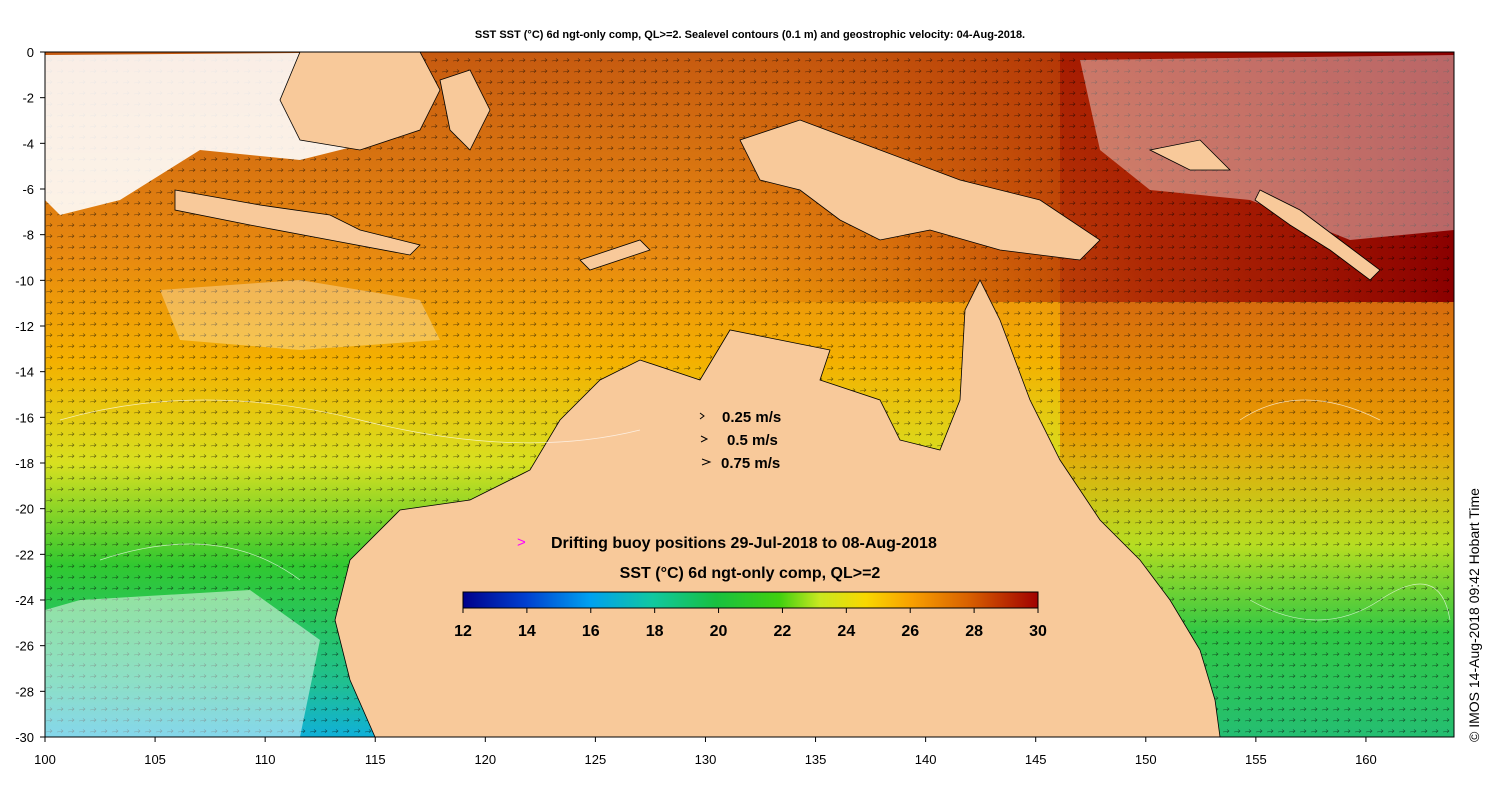 The height and width of the screenshot is (790, 1500). Describe the element at coordinates (24, 463) in the screenshot. I see `y-tick-label: -18` at that location.